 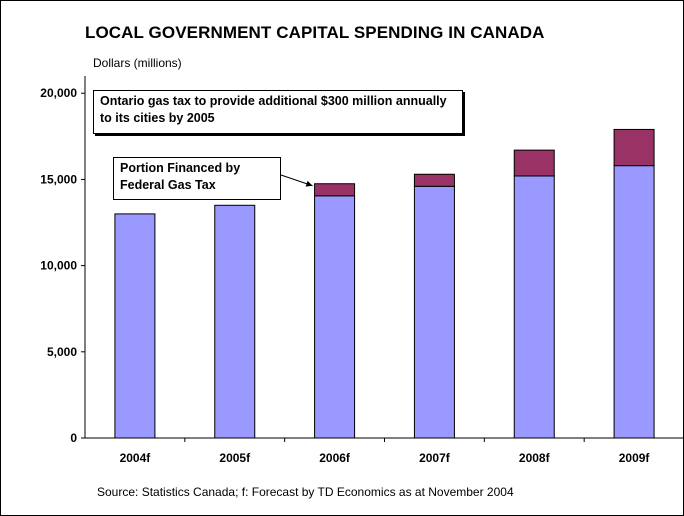 What do you see at coordinates (58, 266) in the screenshot?
I see `y-tick-label: 10,000` at bounding box center [58, 266].